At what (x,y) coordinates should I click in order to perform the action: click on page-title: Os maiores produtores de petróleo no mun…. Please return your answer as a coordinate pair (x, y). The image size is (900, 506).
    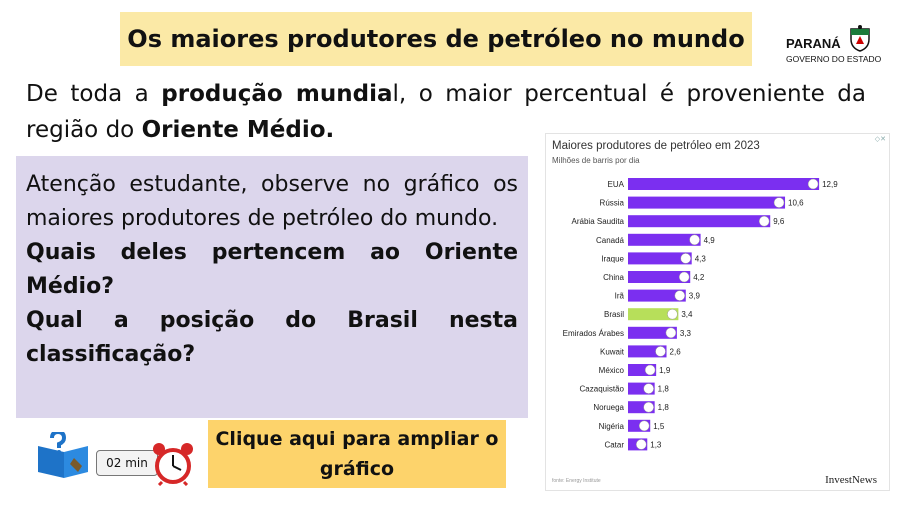
    Looking at the image, I should click on (436, 39).